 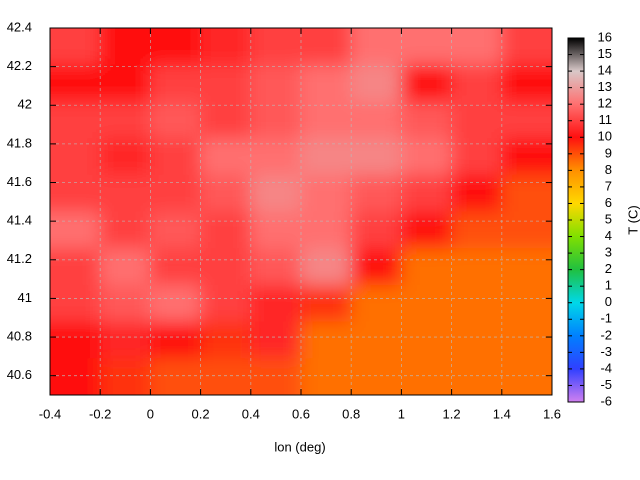 I want to click on colorbar-tick-label: 4, so click(x=608, y=235).